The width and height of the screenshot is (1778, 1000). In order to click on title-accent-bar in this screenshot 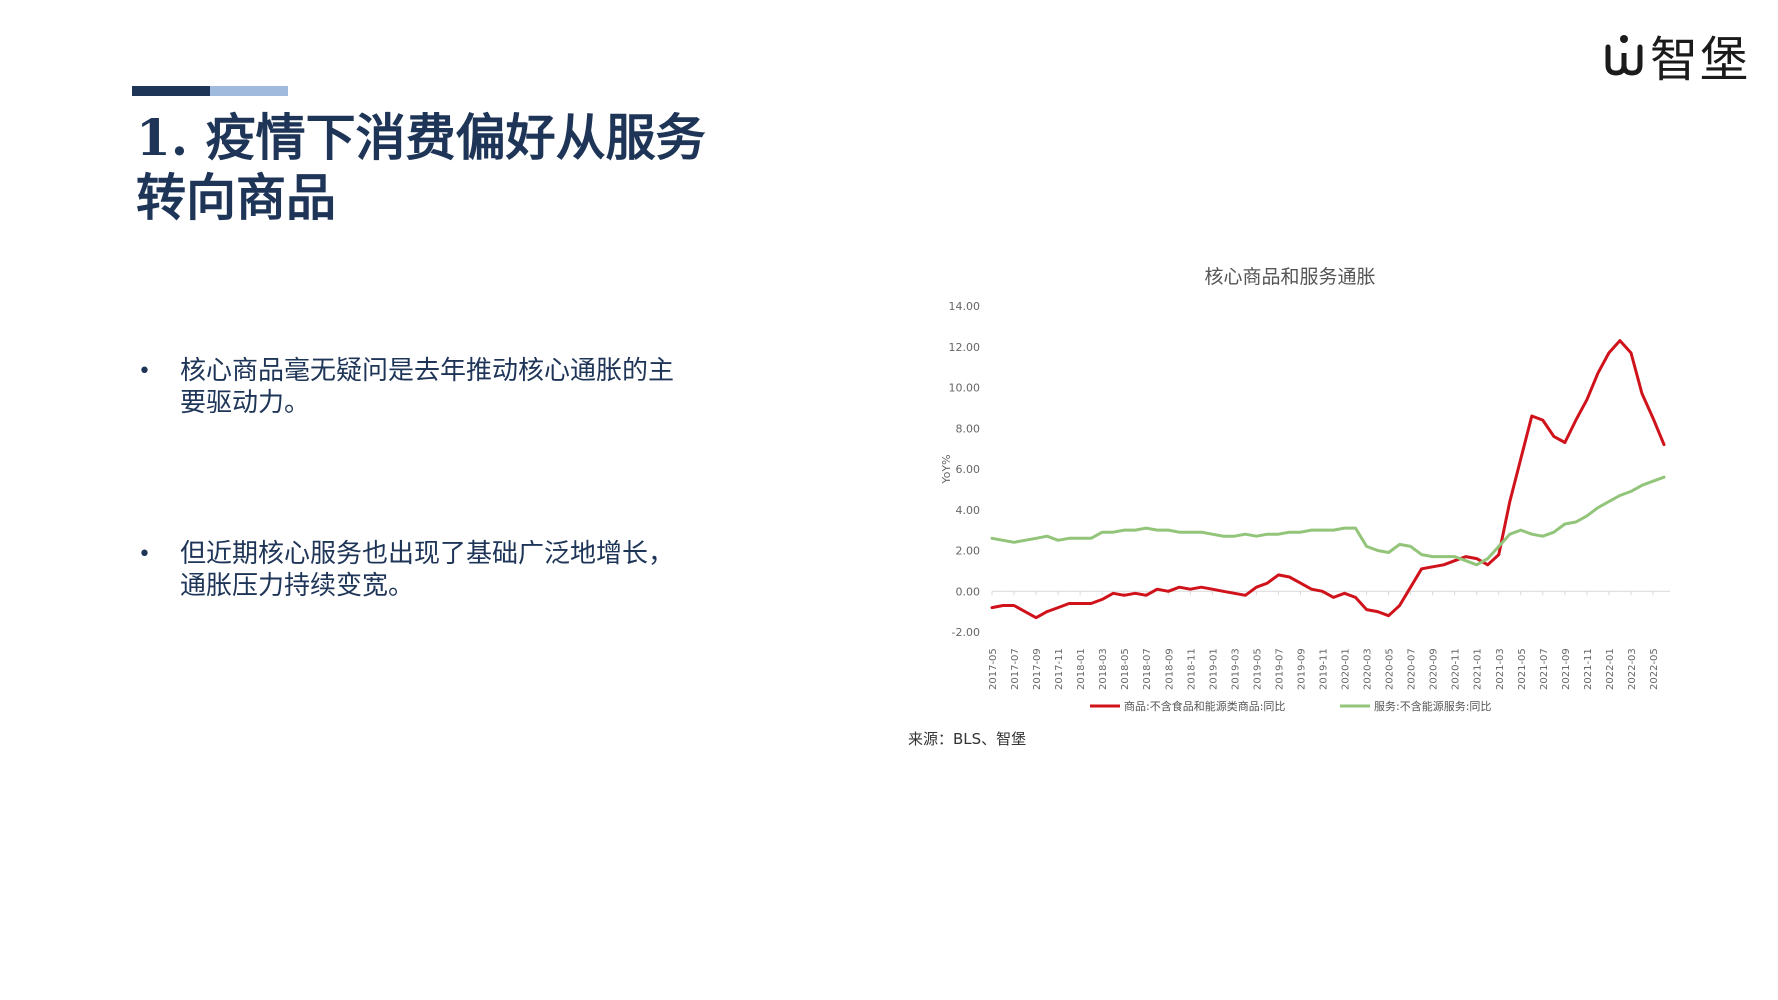, I will do `click(210, 91)`.